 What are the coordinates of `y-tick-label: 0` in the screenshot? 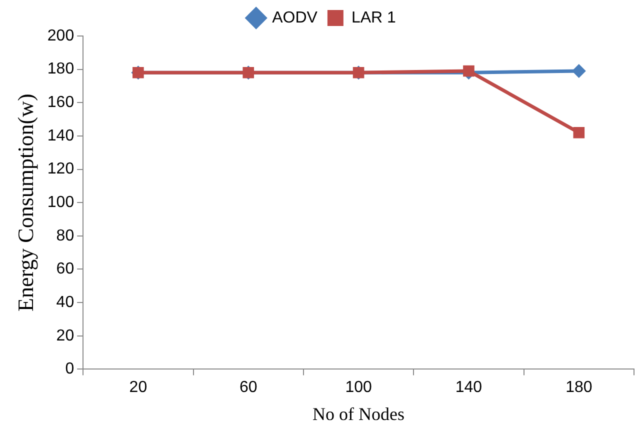 It's located at (69, 369).